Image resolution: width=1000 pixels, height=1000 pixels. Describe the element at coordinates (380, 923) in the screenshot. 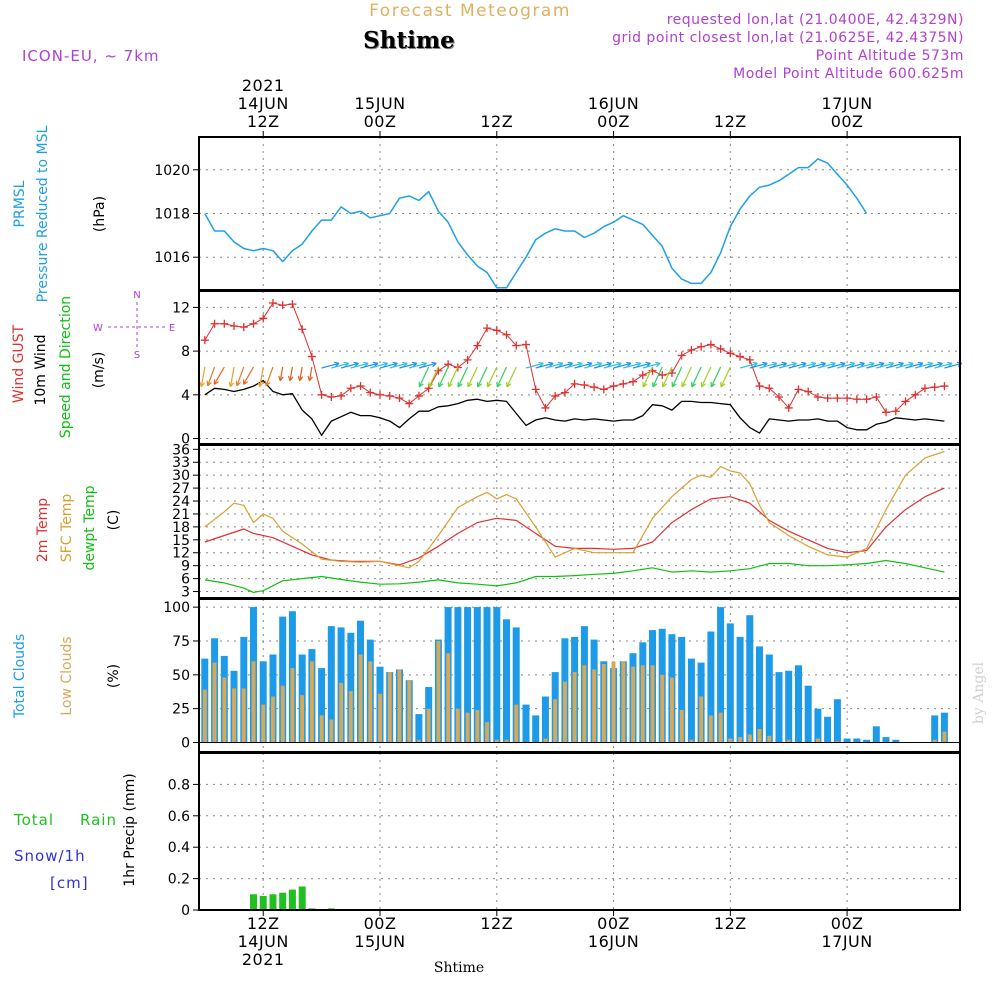

I see `bottom-time-label: 00Z` at that location.